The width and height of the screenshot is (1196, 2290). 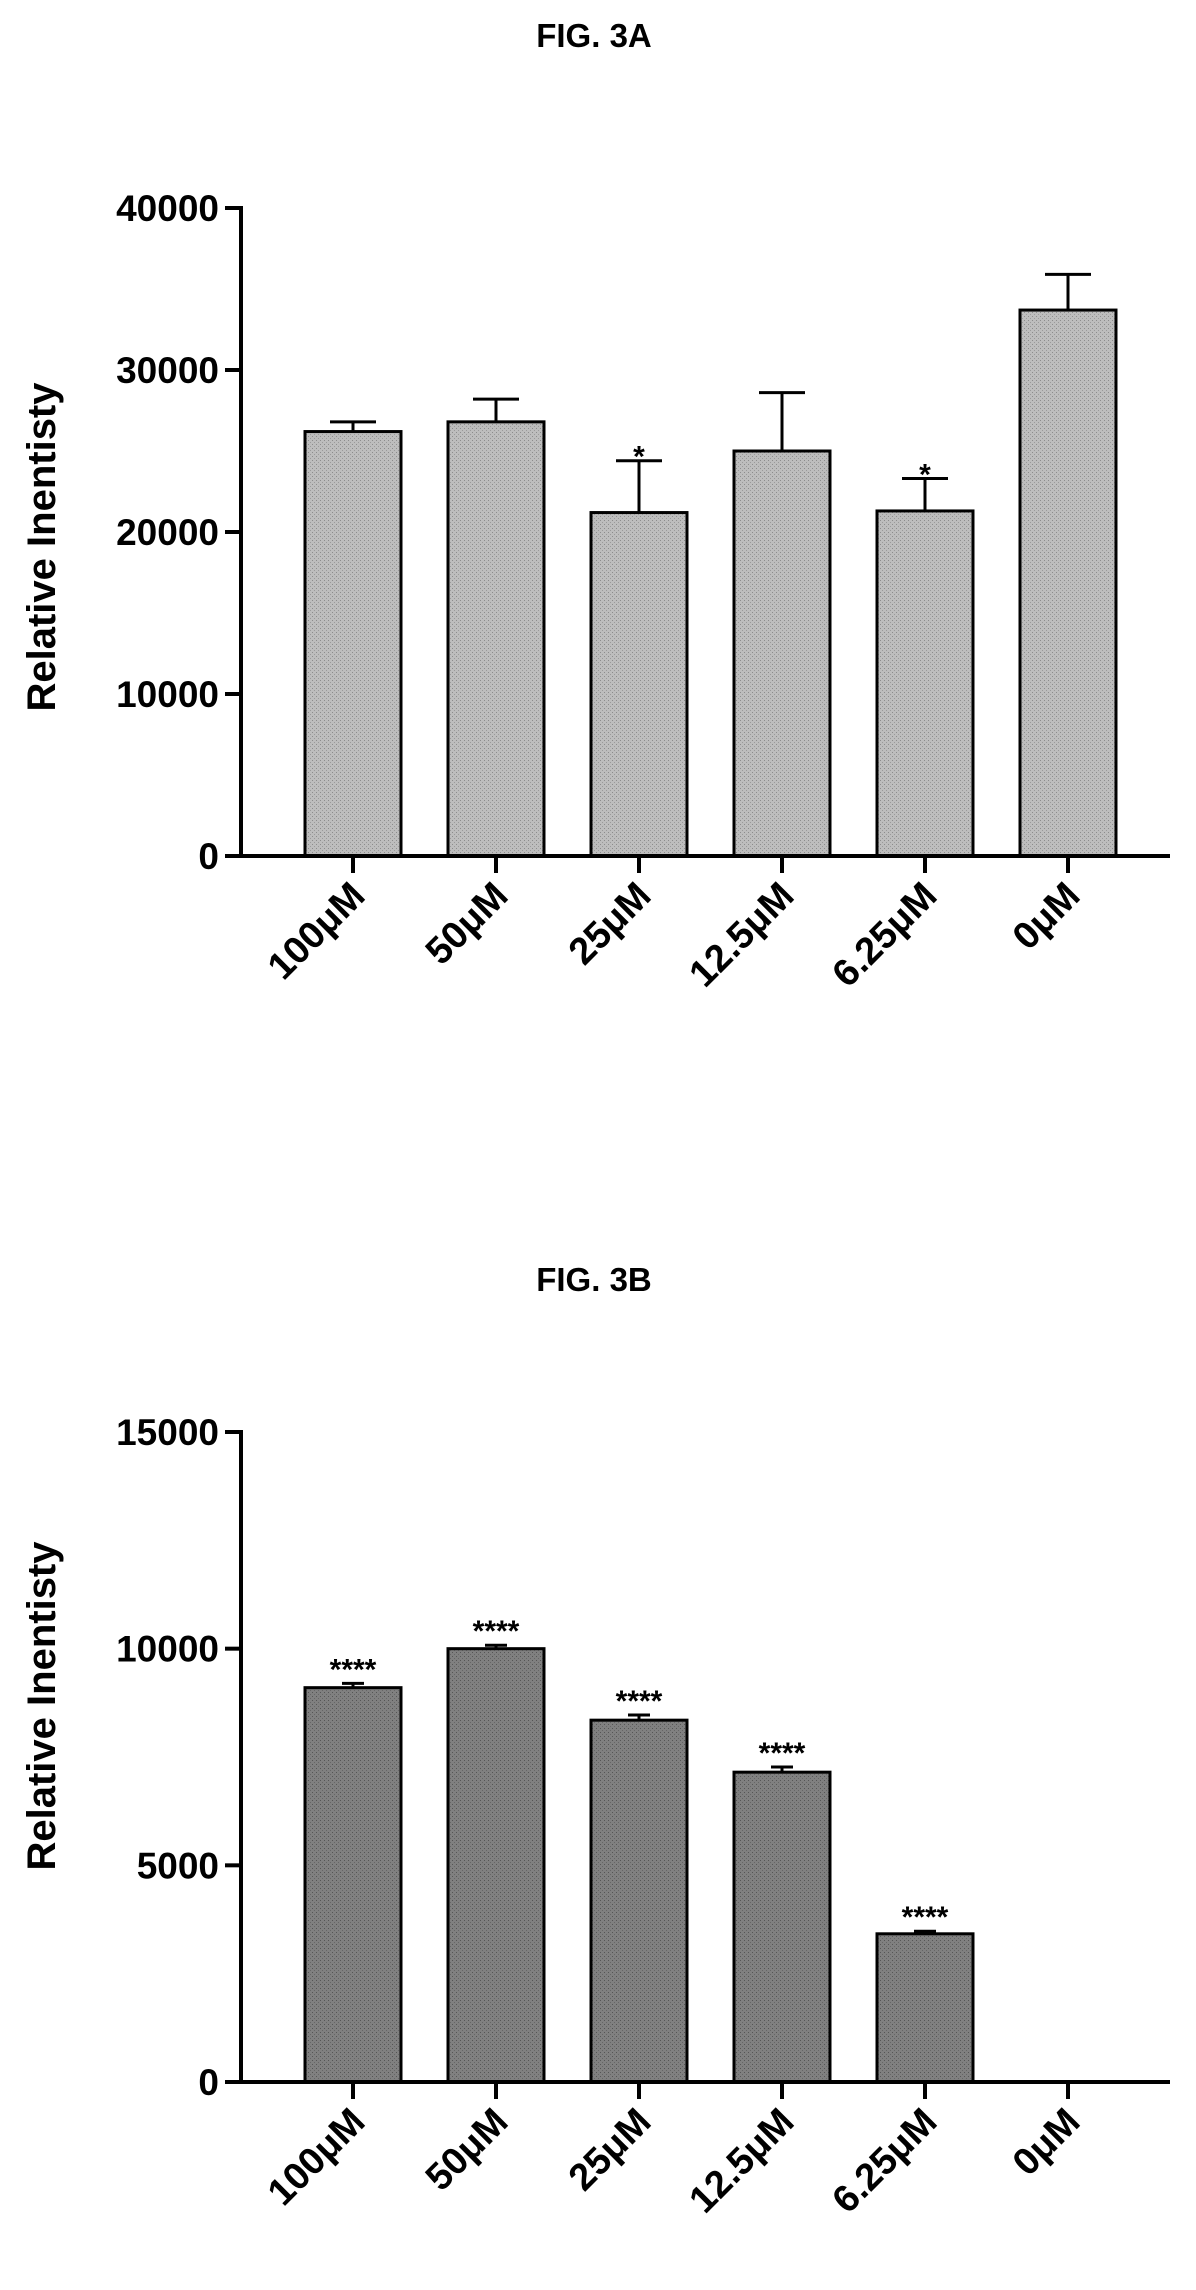 I want to click on y-tick-label: 15000, so click(x=167, y=1432).